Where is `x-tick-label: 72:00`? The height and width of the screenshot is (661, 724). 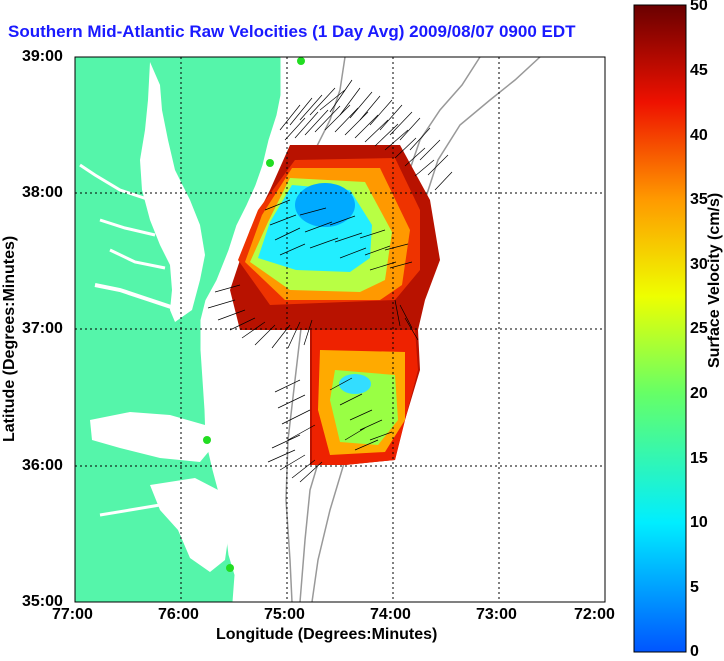
x-tick-label: 72:00 is located at coordinates (594, 614).